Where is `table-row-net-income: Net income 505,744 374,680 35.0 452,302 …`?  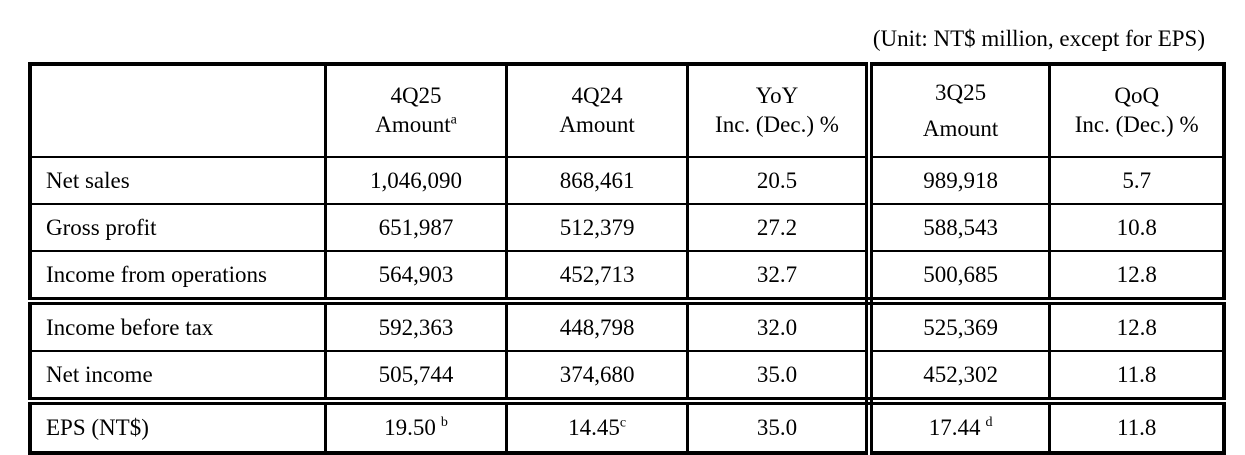
table-row-net-income: Net income 505,744 374,680 35.0 452,302 … is located at coordinates (627, 377).